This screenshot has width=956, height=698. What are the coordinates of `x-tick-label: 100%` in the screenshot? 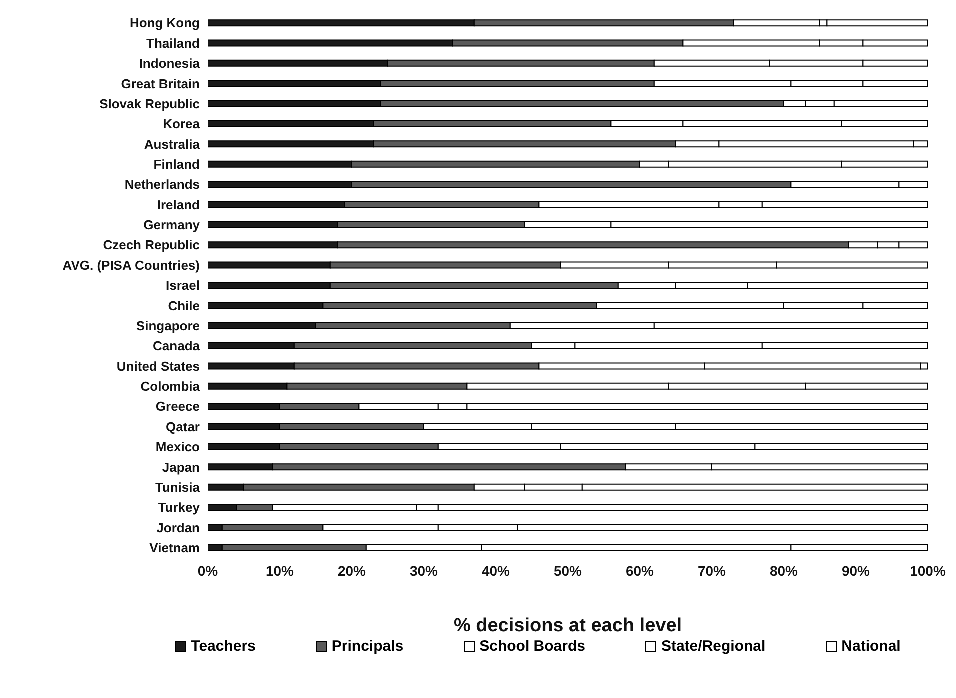 It's located at (928, 570).